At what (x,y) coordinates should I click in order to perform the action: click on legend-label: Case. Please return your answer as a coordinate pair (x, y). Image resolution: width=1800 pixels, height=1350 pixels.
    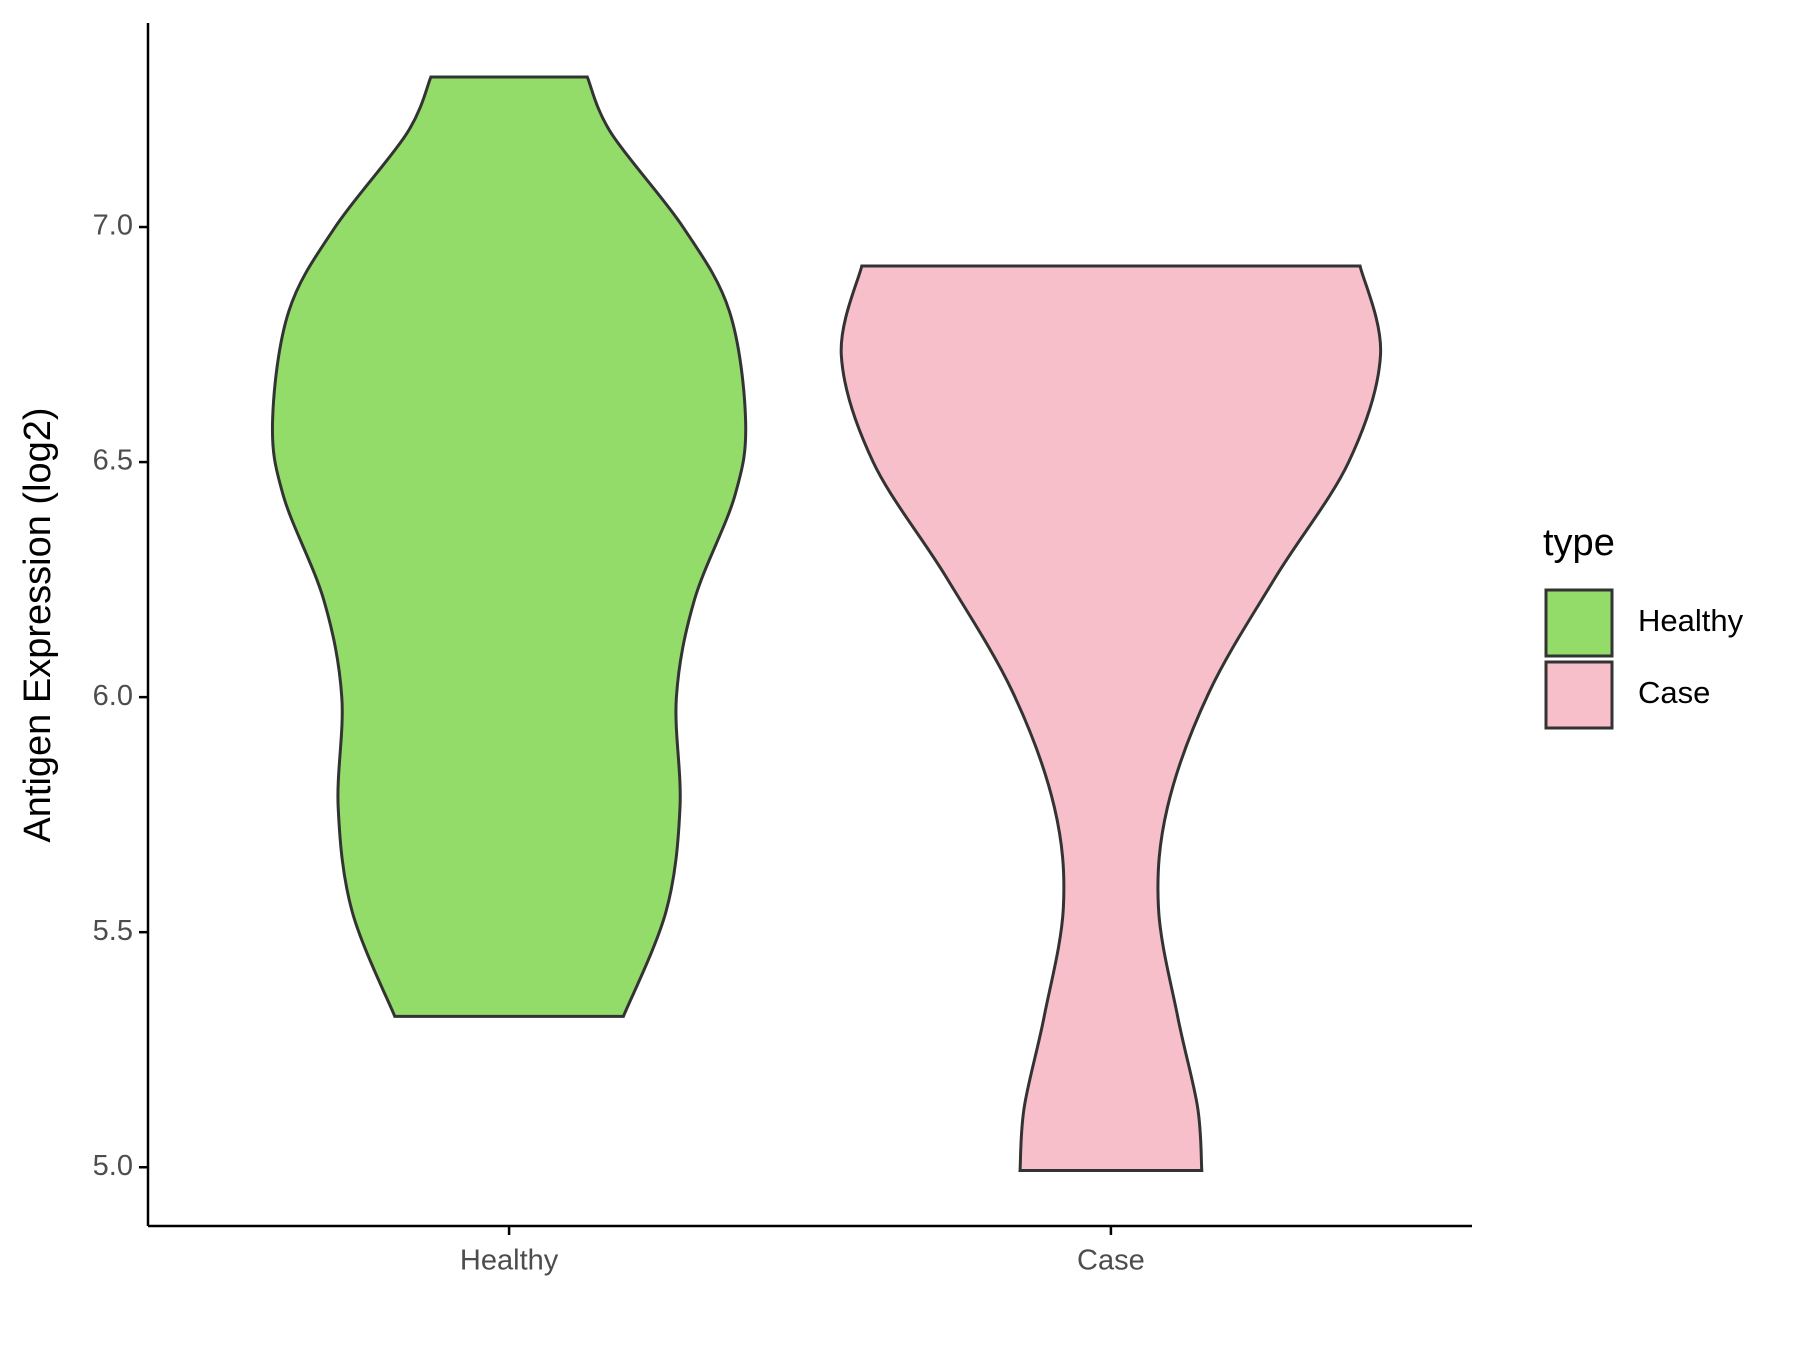
    Looking at the image, I should click on (1674, 692).